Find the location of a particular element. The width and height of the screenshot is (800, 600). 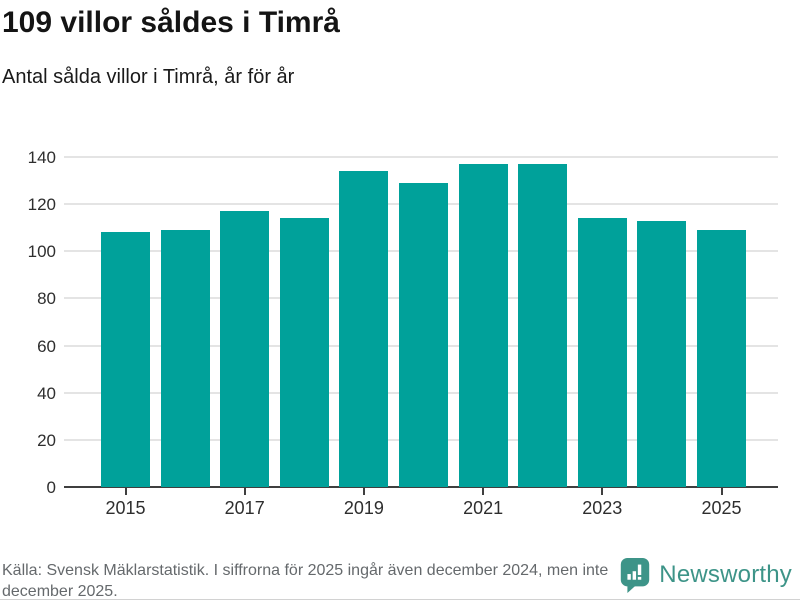

bar-2021 is located at coordinates (483, 325).